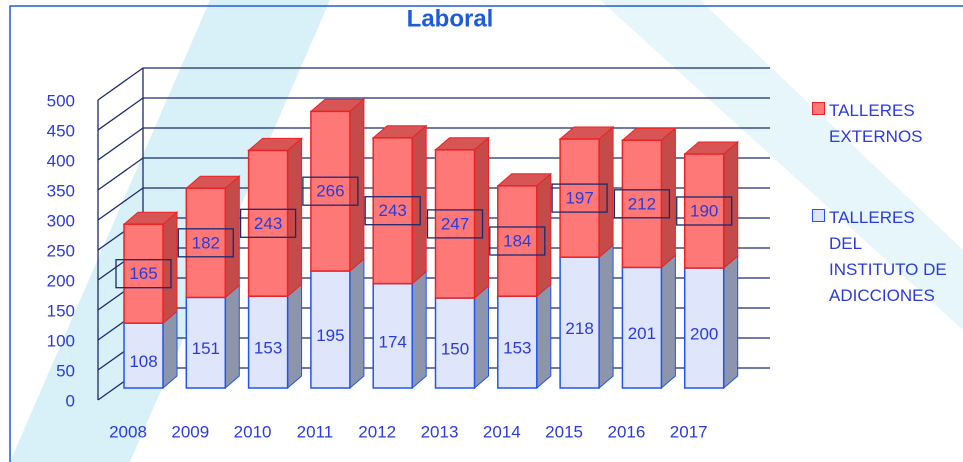 This screenshot has height=462, width=963. Describe the element at coordinates (393, 341) in the screenshot. I see `value-label: 174` at that location.